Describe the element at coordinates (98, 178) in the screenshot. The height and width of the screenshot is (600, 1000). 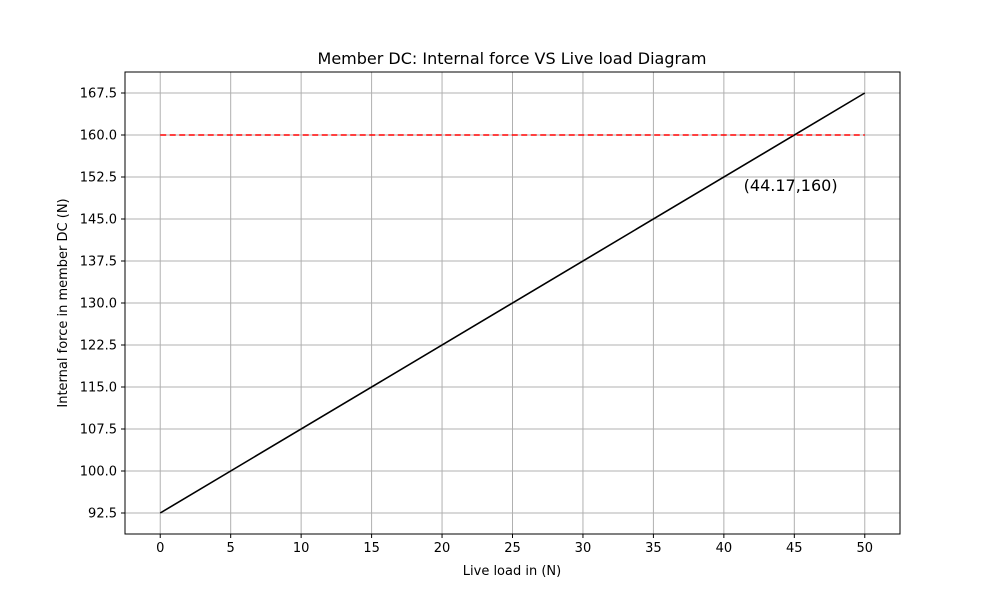
I see `y-tick-label: 152.5` at that location.